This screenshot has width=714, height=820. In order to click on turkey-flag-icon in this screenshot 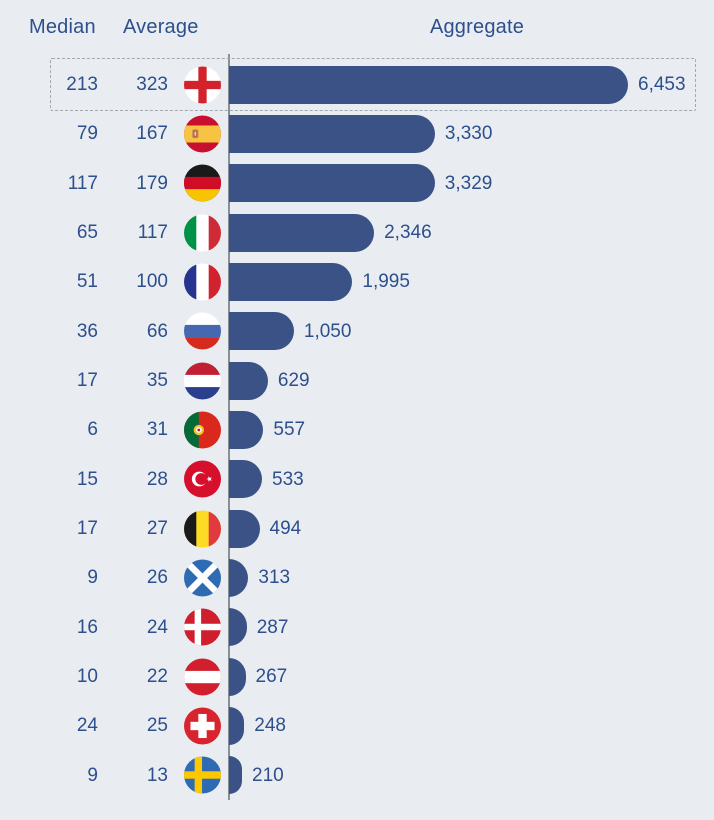, I will do `click(202, 479)`.